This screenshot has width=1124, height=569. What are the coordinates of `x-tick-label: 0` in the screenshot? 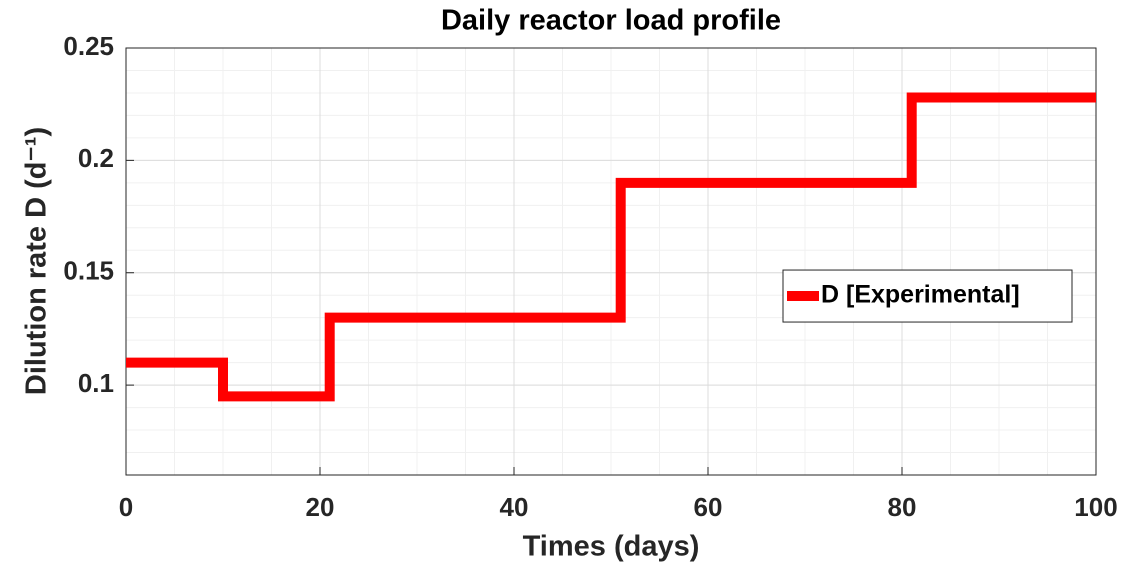 It's located at (126, 507).